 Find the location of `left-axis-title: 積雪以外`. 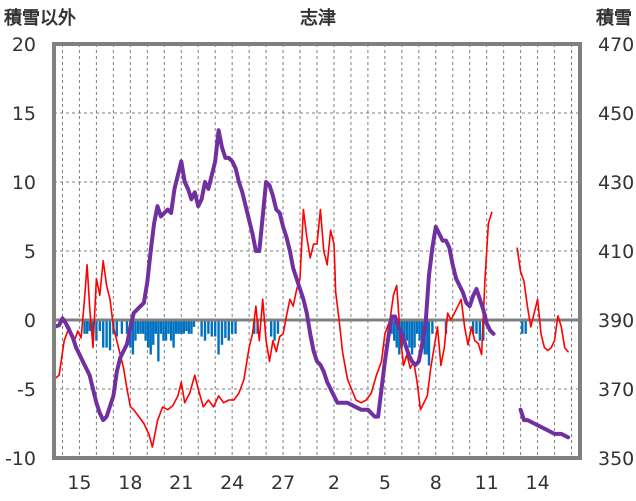

left-axis-title: 積雪以外 is located at coordinates (39, 18).